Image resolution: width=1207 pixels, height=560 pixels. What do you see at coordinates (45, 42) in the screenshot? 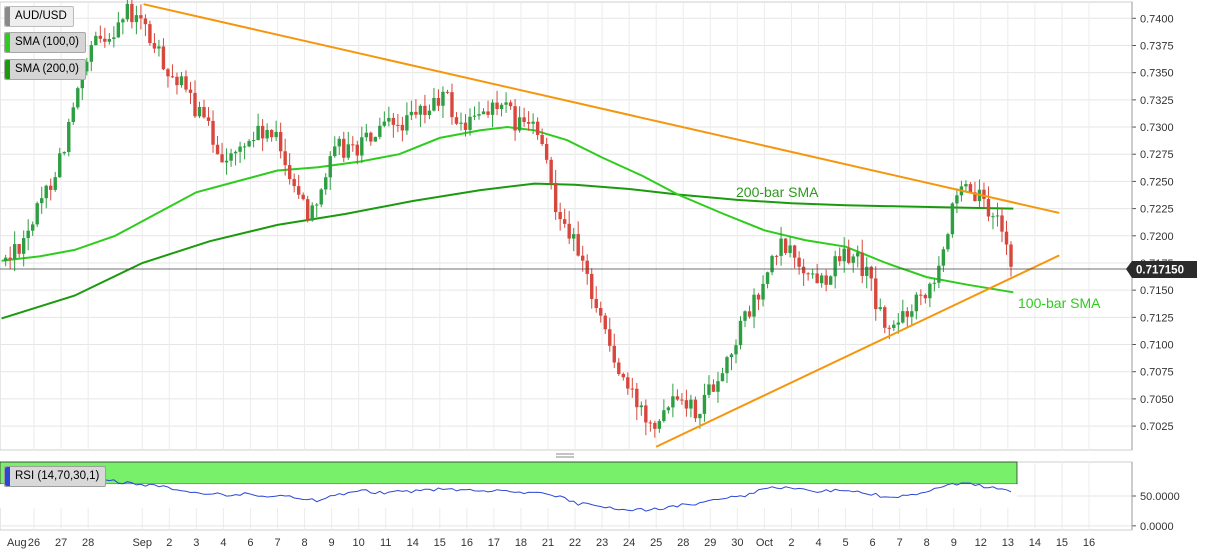
I see `sma100-legend: SMA (100,0)` at bounding box center [45, 42].